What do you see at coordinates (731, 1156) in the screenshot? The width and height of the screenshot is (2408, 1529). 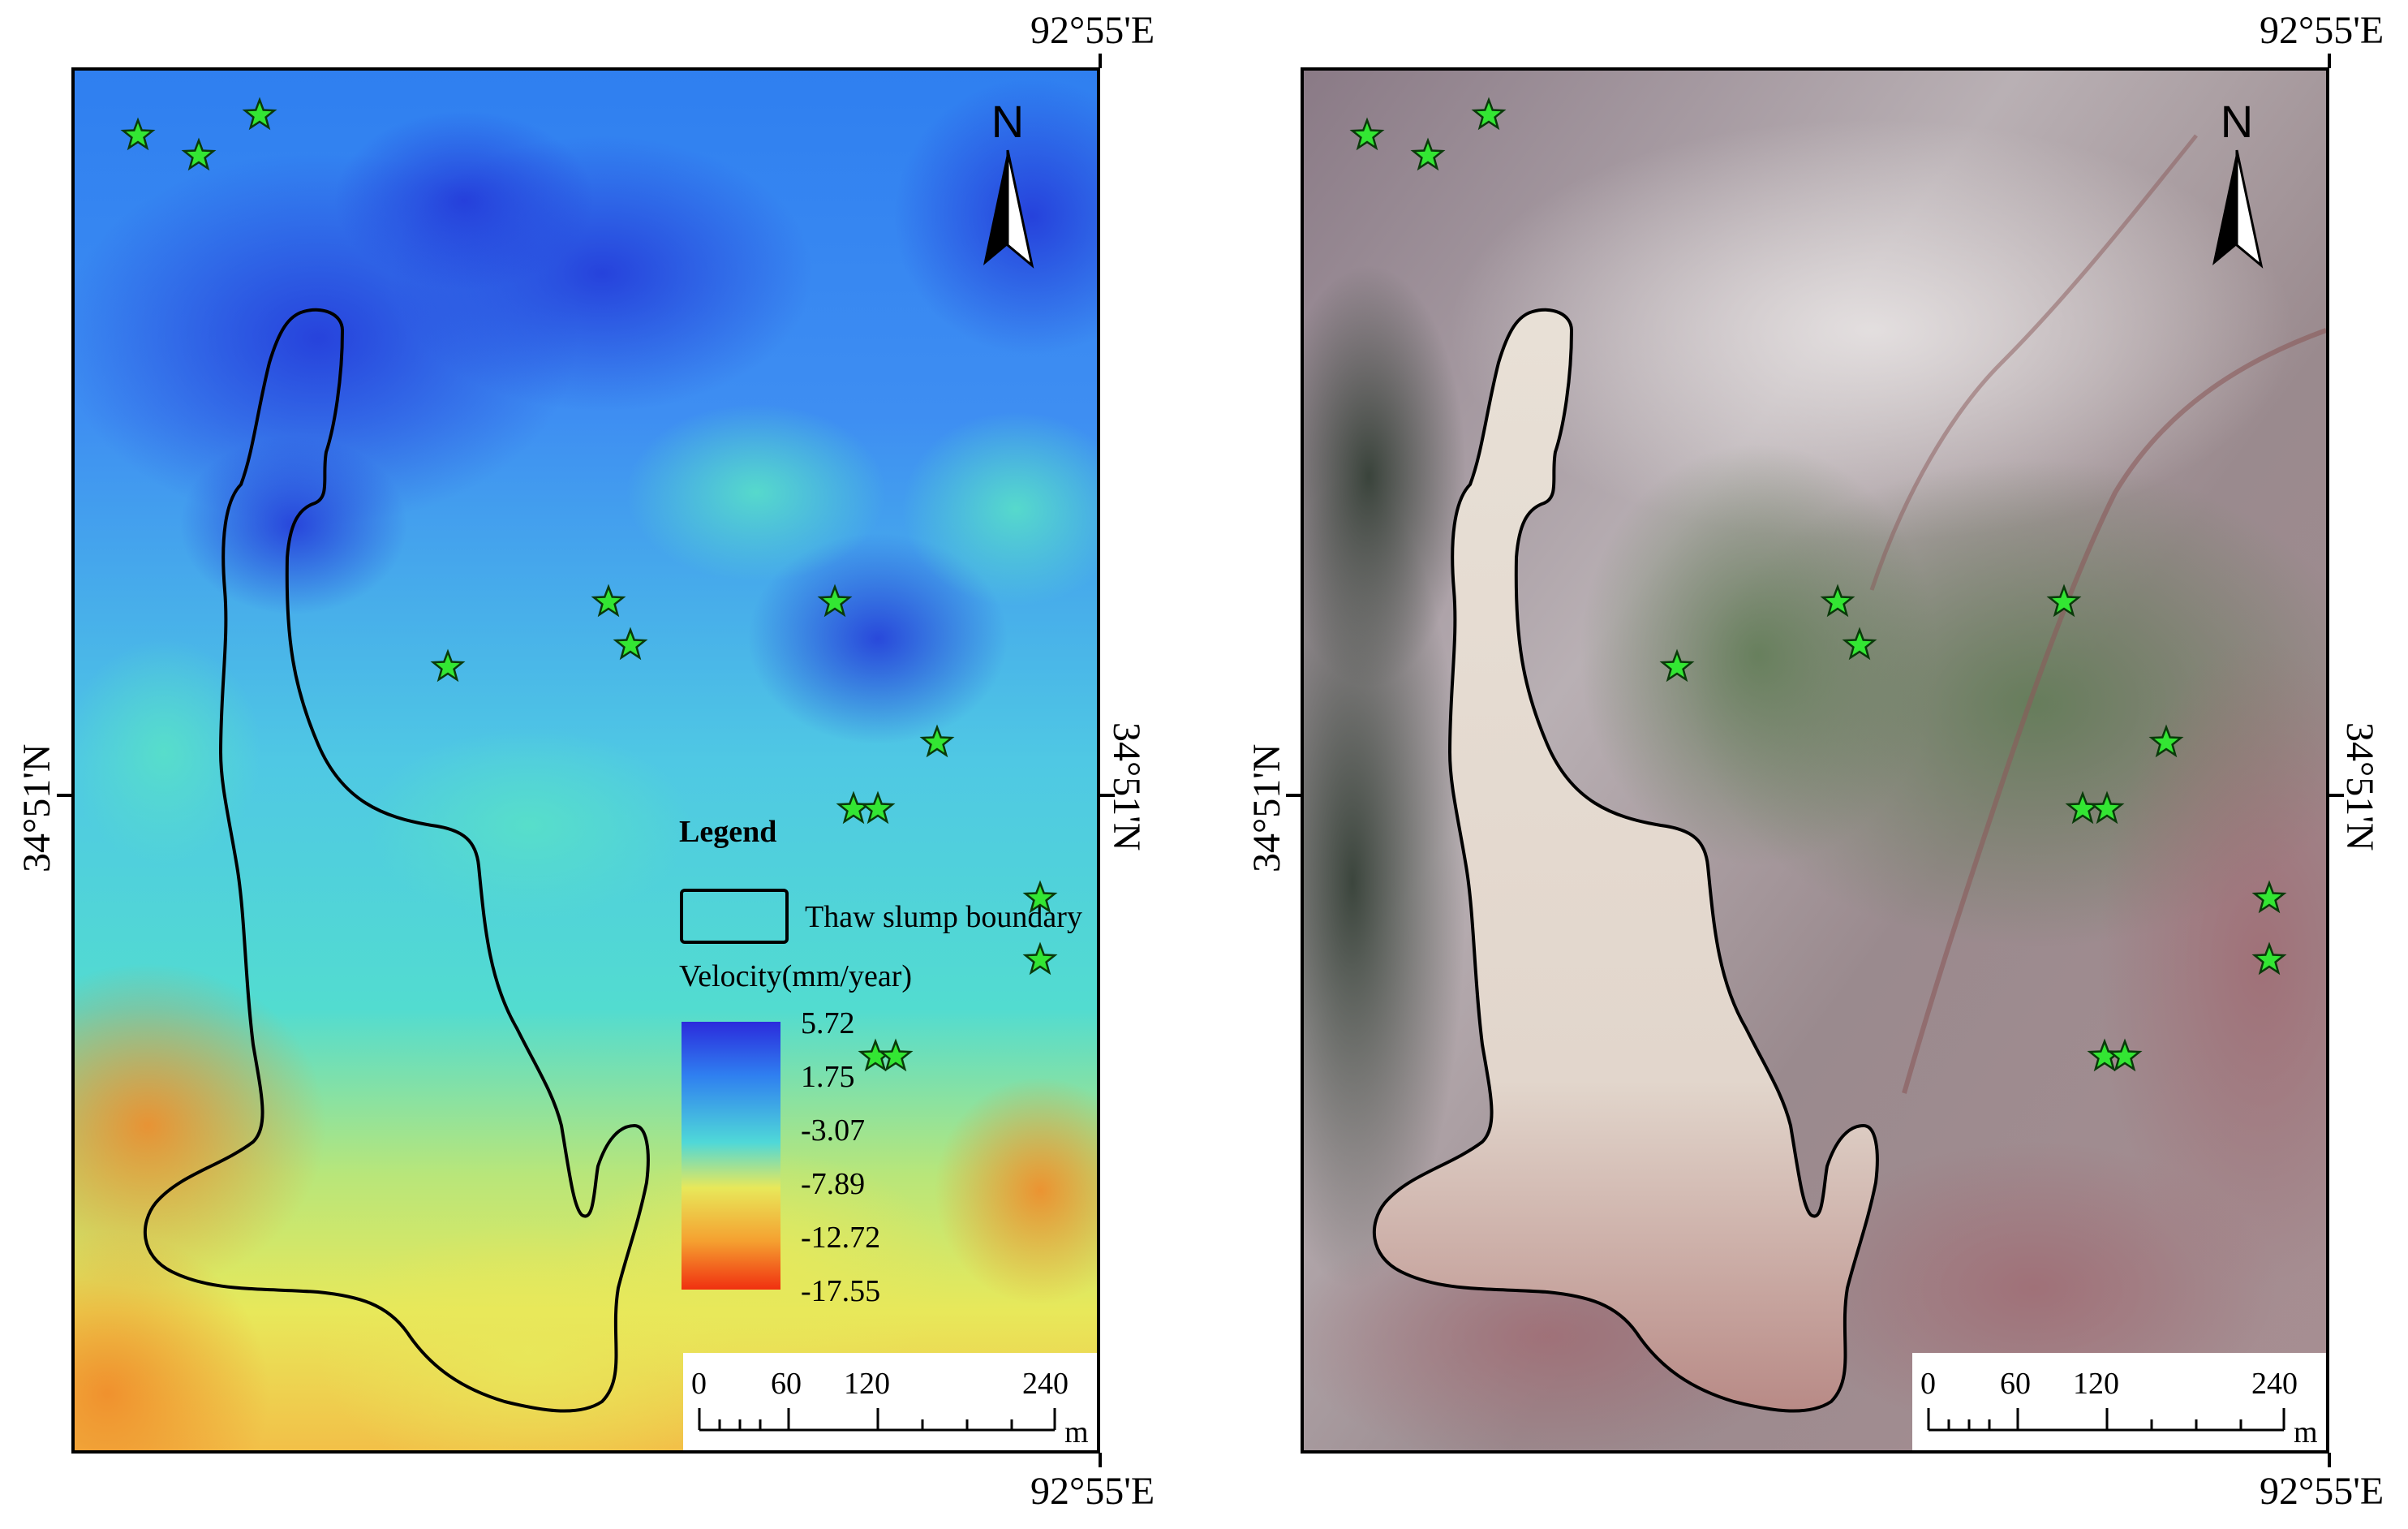 I see `legend-colorbar` at bounding box center [731, 1156].